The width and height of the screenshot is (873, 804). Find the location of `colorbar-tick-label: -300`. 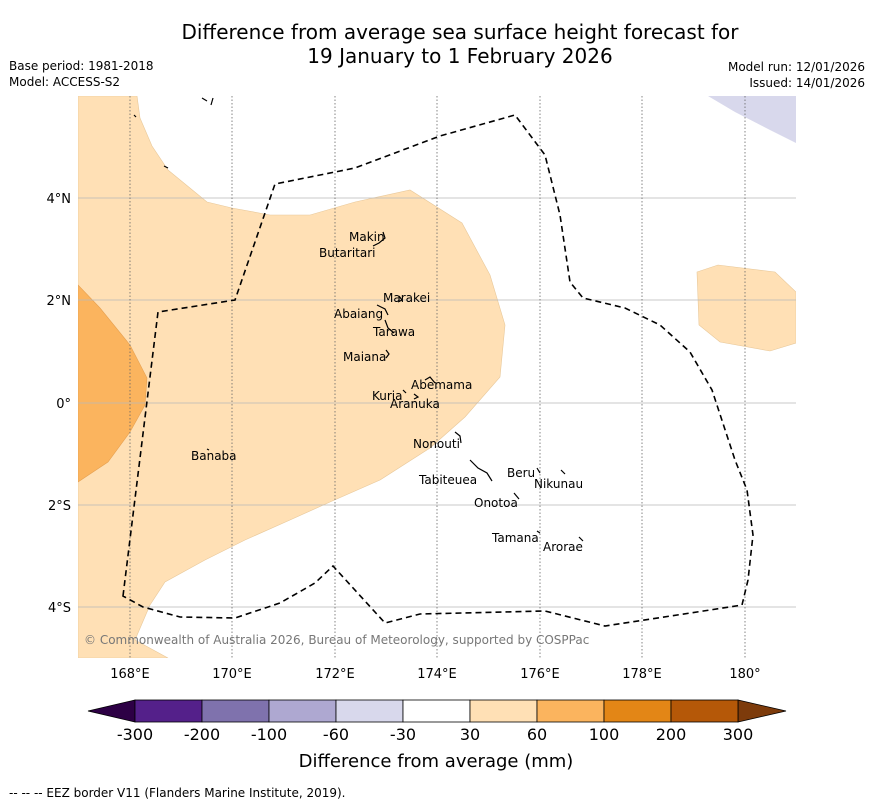

colorbar-tick-label: -300 is located at coordinates (135, 734).